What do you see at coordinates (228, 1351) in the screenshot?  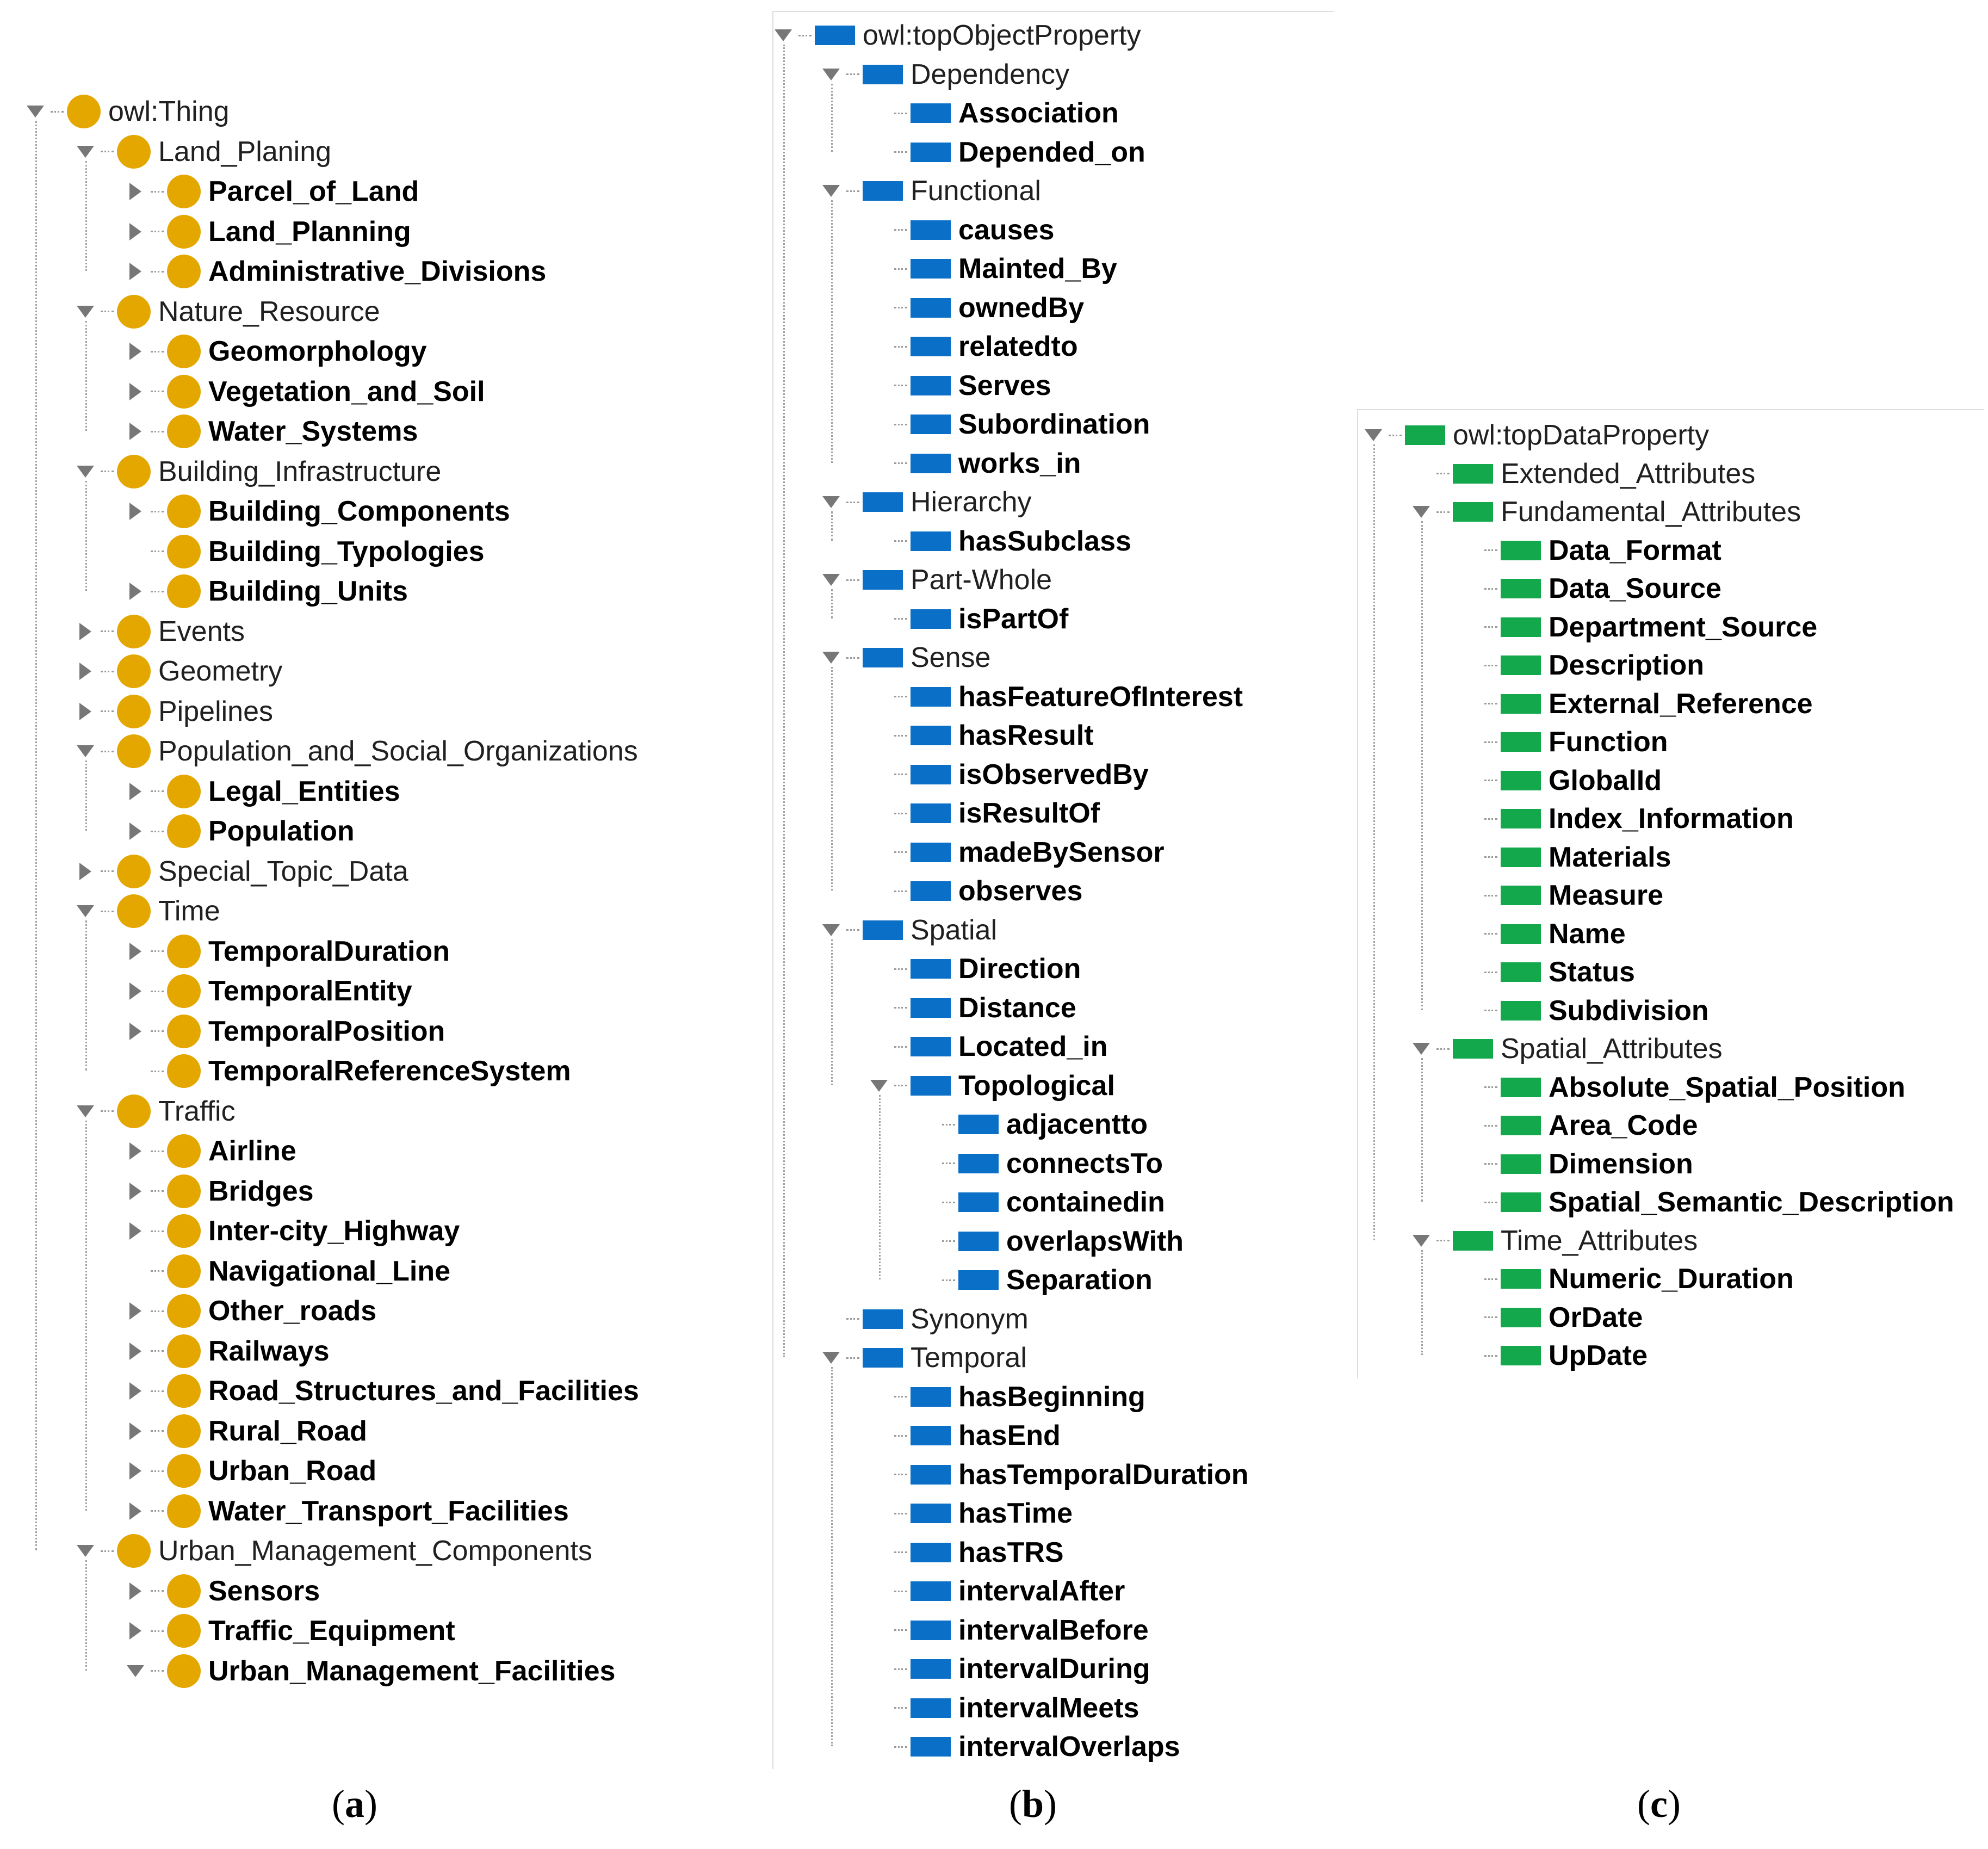 I see `tree-node-railways: Railways` at bounding box center [228, 1351].